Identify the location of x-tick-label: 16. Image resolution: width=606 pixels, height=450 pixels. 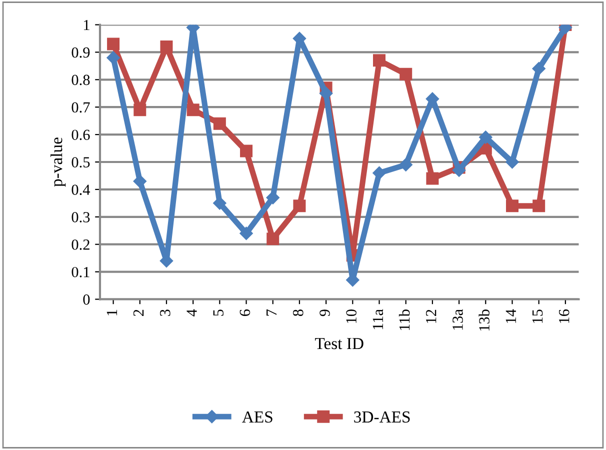
(564, 316).